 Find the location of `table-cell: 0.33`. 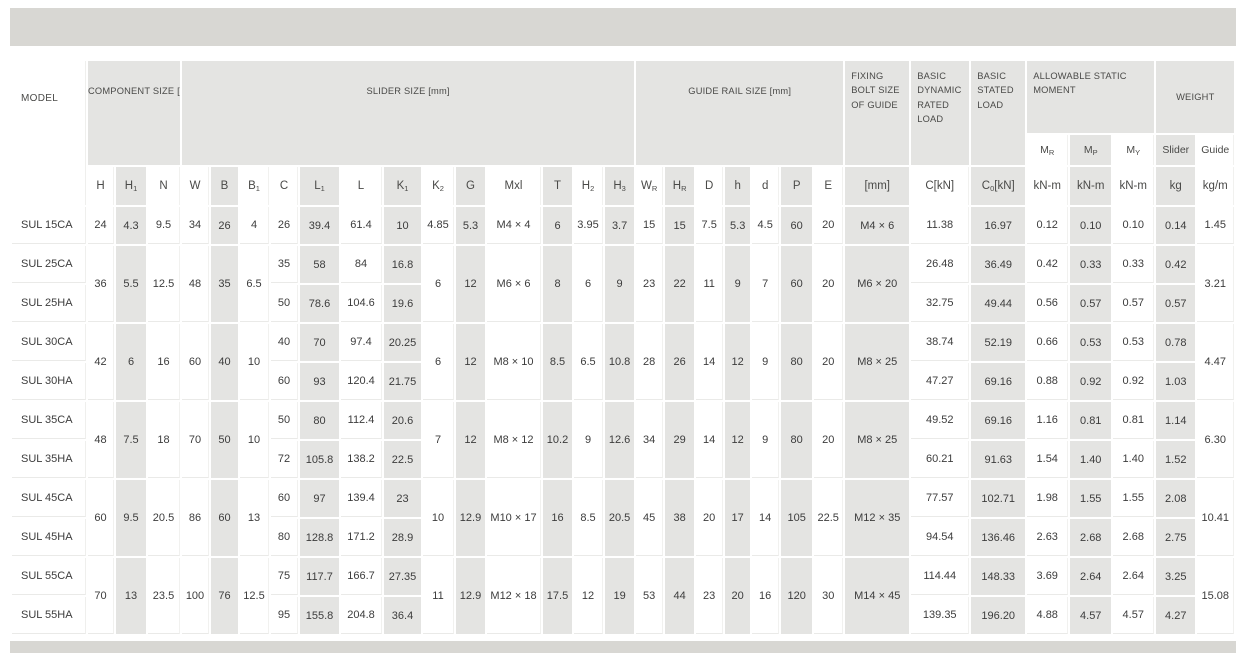

table-cell: 0.33 is located at coordinates (1134, 264).